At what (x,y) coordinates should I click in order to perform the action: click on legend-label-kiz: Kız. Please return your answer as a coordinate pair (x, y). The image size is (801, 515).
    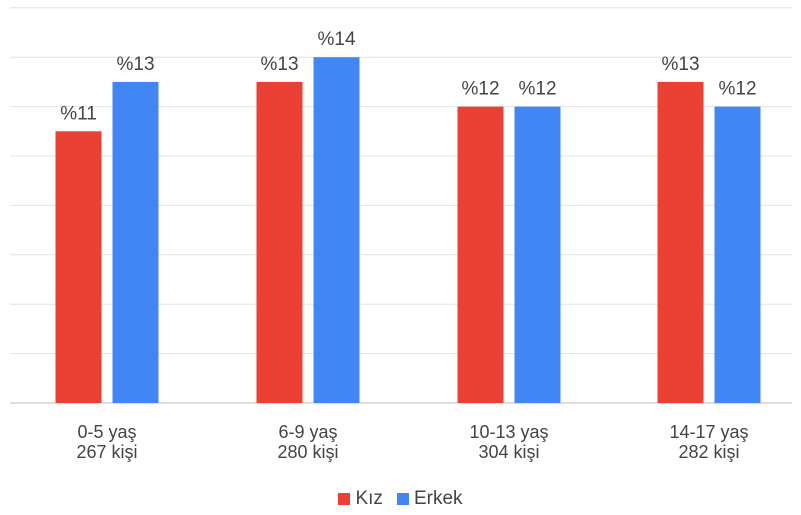
    Looking at the image, I should click on (369, 498).